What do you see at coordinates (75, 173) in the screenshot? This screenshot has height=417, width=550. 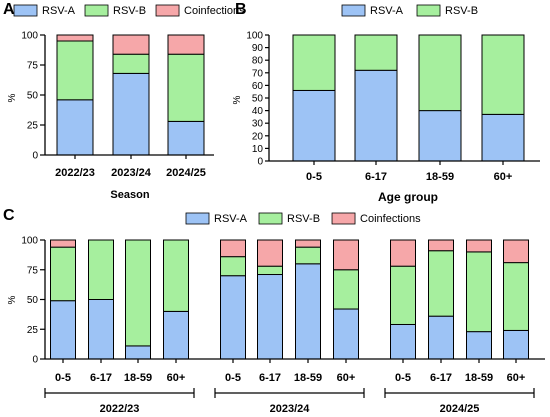 I see `x-tick-label: 2022/23` at bounding box center [75, 173].